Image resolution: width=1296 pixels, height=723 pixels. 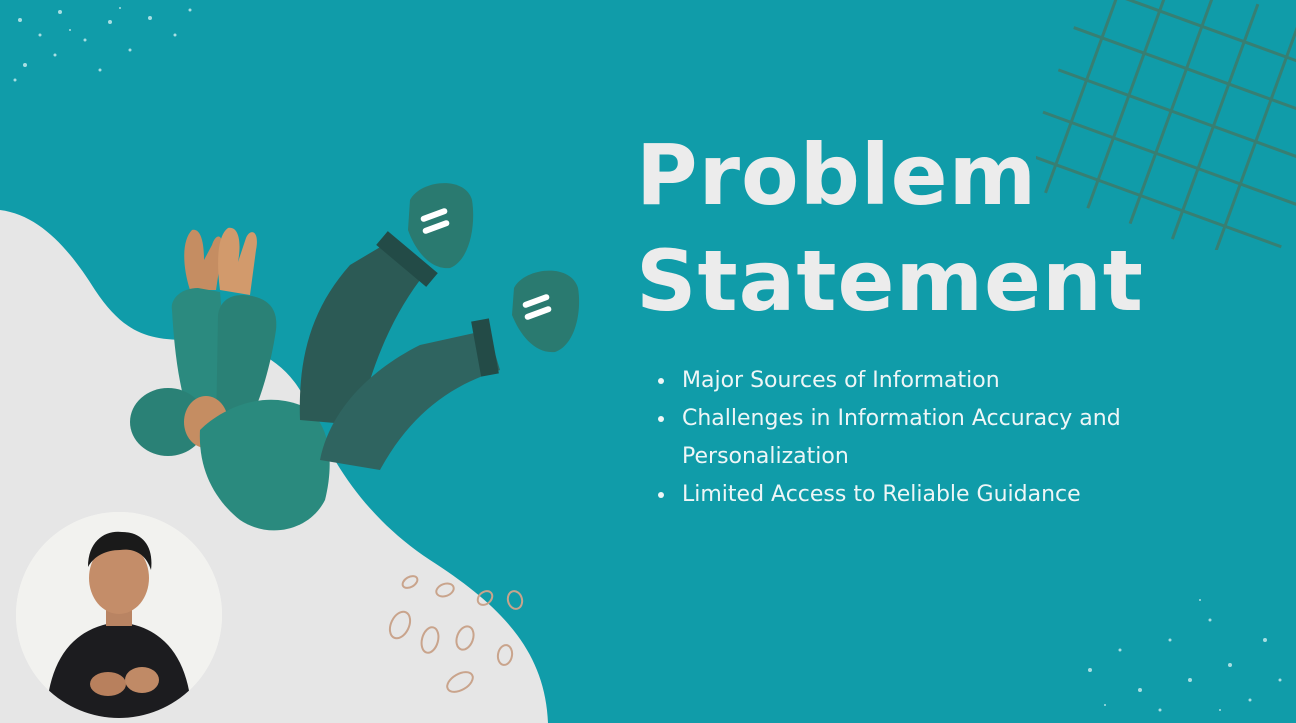 What do you see at coordinates (946, 228) in the screenshot?
I see `slide-title: Problem Statement` at bounding box center [946, 228].